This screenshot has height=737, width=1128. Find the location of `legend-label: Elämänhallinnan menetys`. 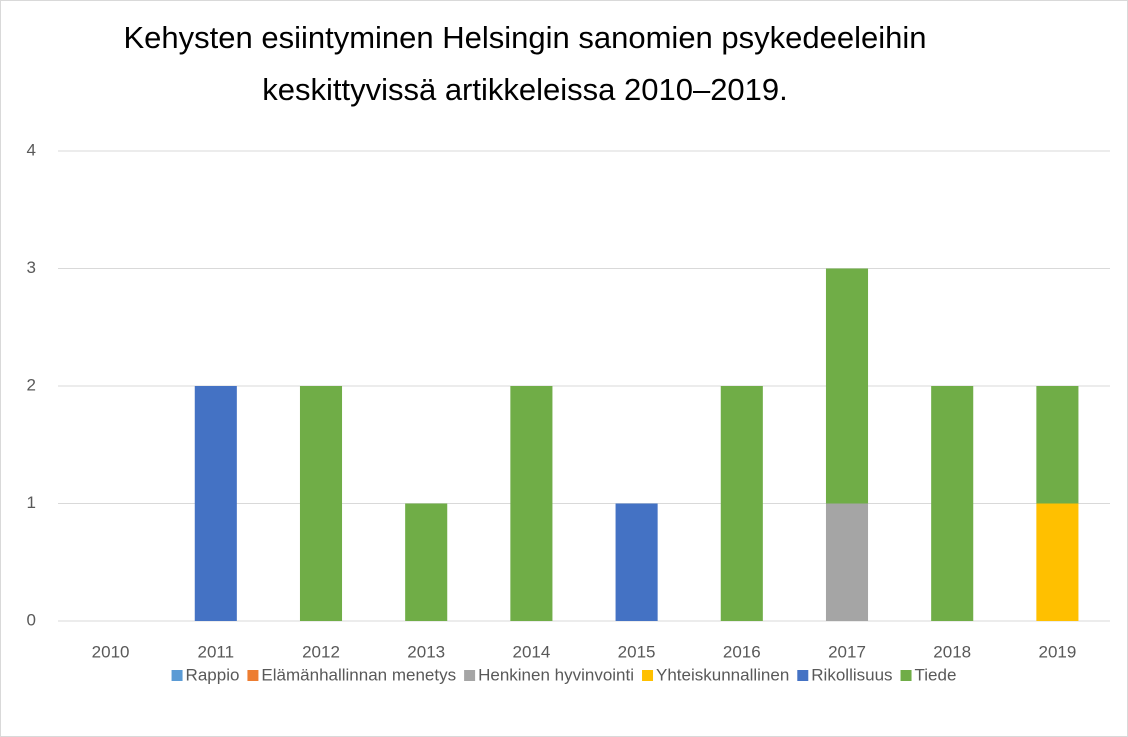

legend-label: Elämänhallinnan menetys is located at coordinates (358, 674).